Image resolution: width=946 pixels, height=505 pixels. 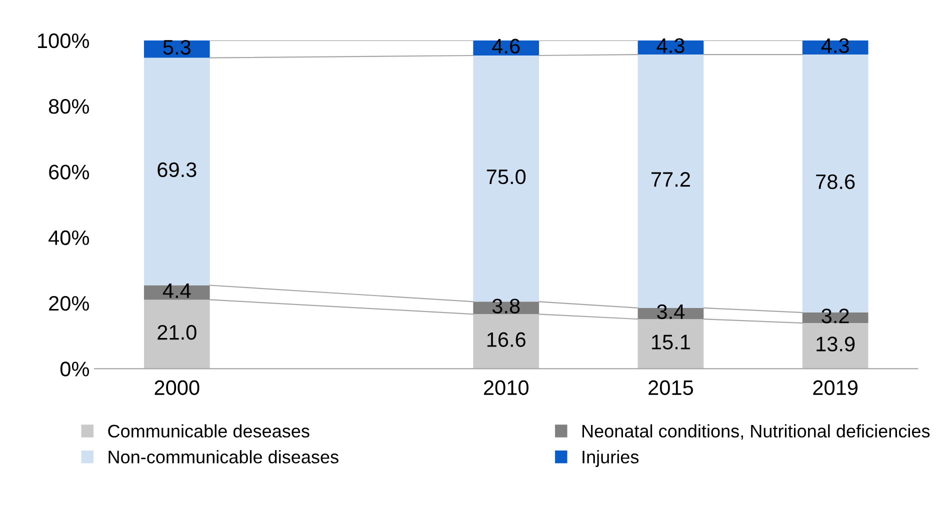 What do you see at coordinates (177, 332) in the screenshot?
I see `data-label: 21.0` at bounding box center [177, 332].